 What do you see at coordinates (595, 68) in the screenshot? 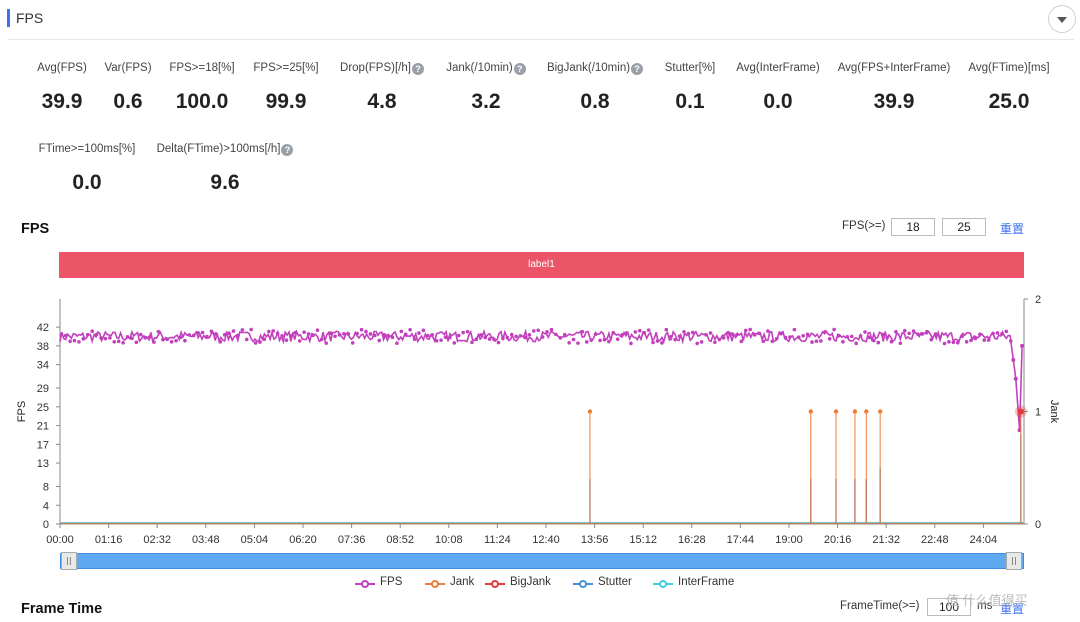
I see `metric-label: BigJank(/10min)?` at bounding box center [595, 68].